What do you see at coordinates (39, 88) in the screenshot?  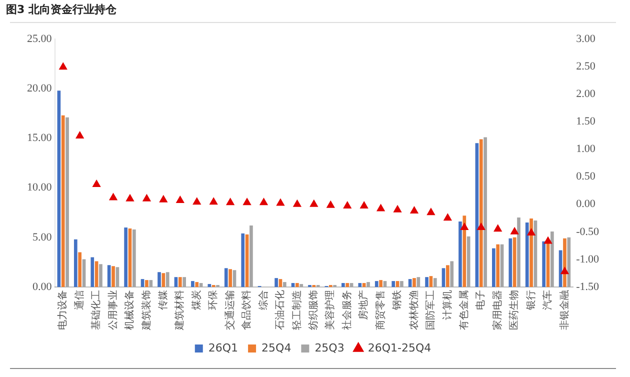 I see `y-tick-label: 20.00` at bounding box center [39, 88].